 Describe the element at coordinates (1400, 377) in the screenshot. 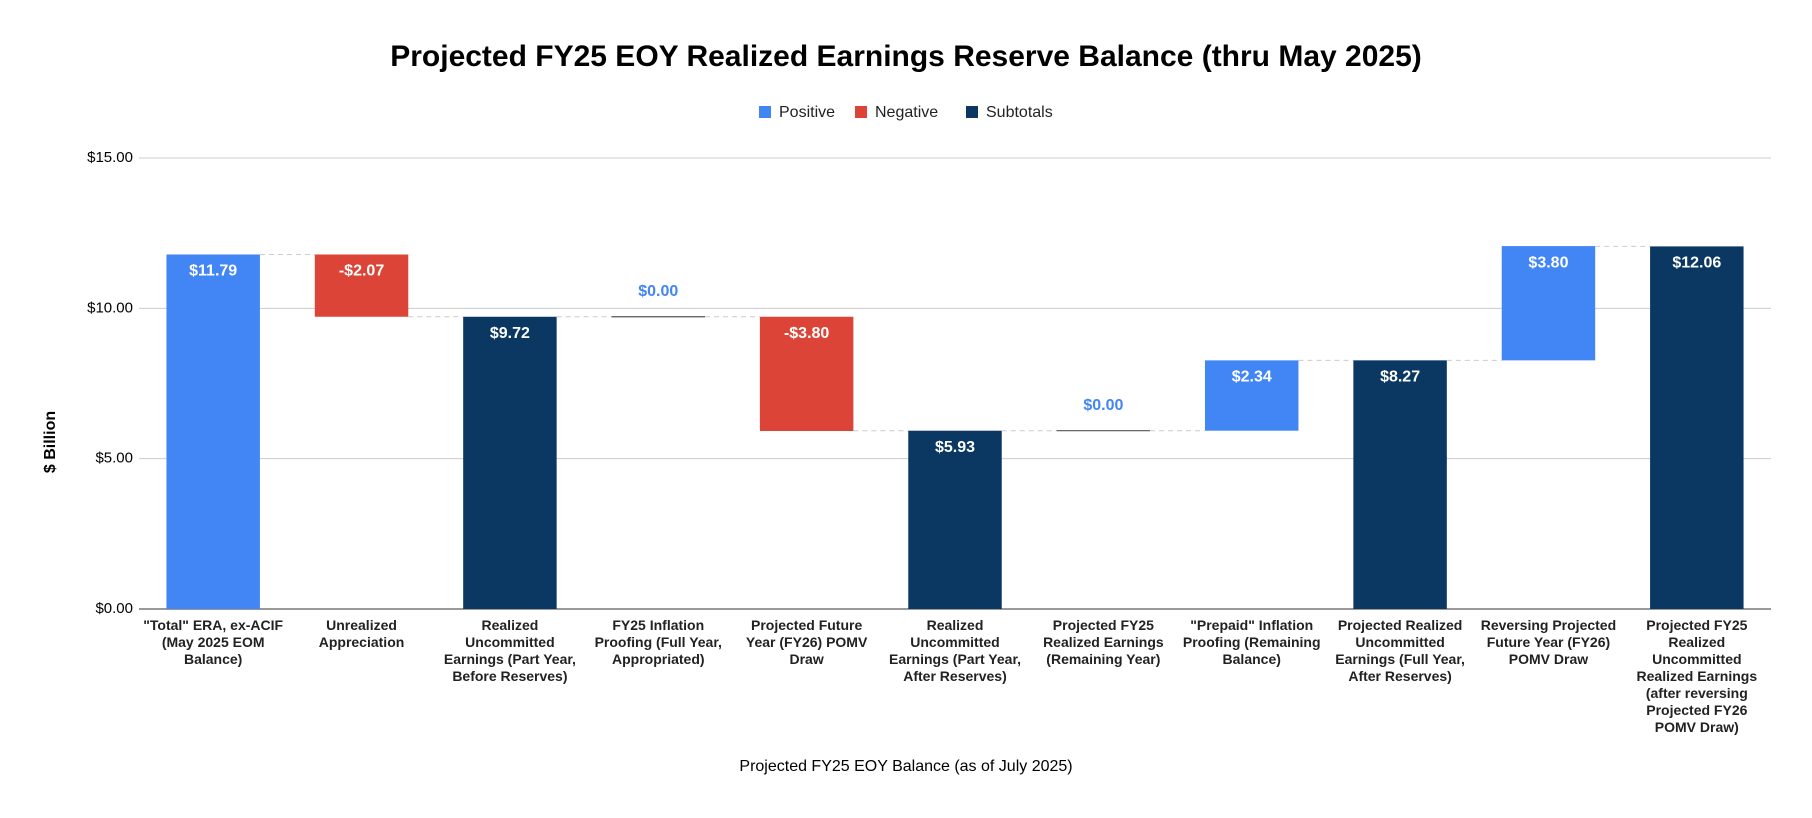

I see `value-label: $8.27` at that location.